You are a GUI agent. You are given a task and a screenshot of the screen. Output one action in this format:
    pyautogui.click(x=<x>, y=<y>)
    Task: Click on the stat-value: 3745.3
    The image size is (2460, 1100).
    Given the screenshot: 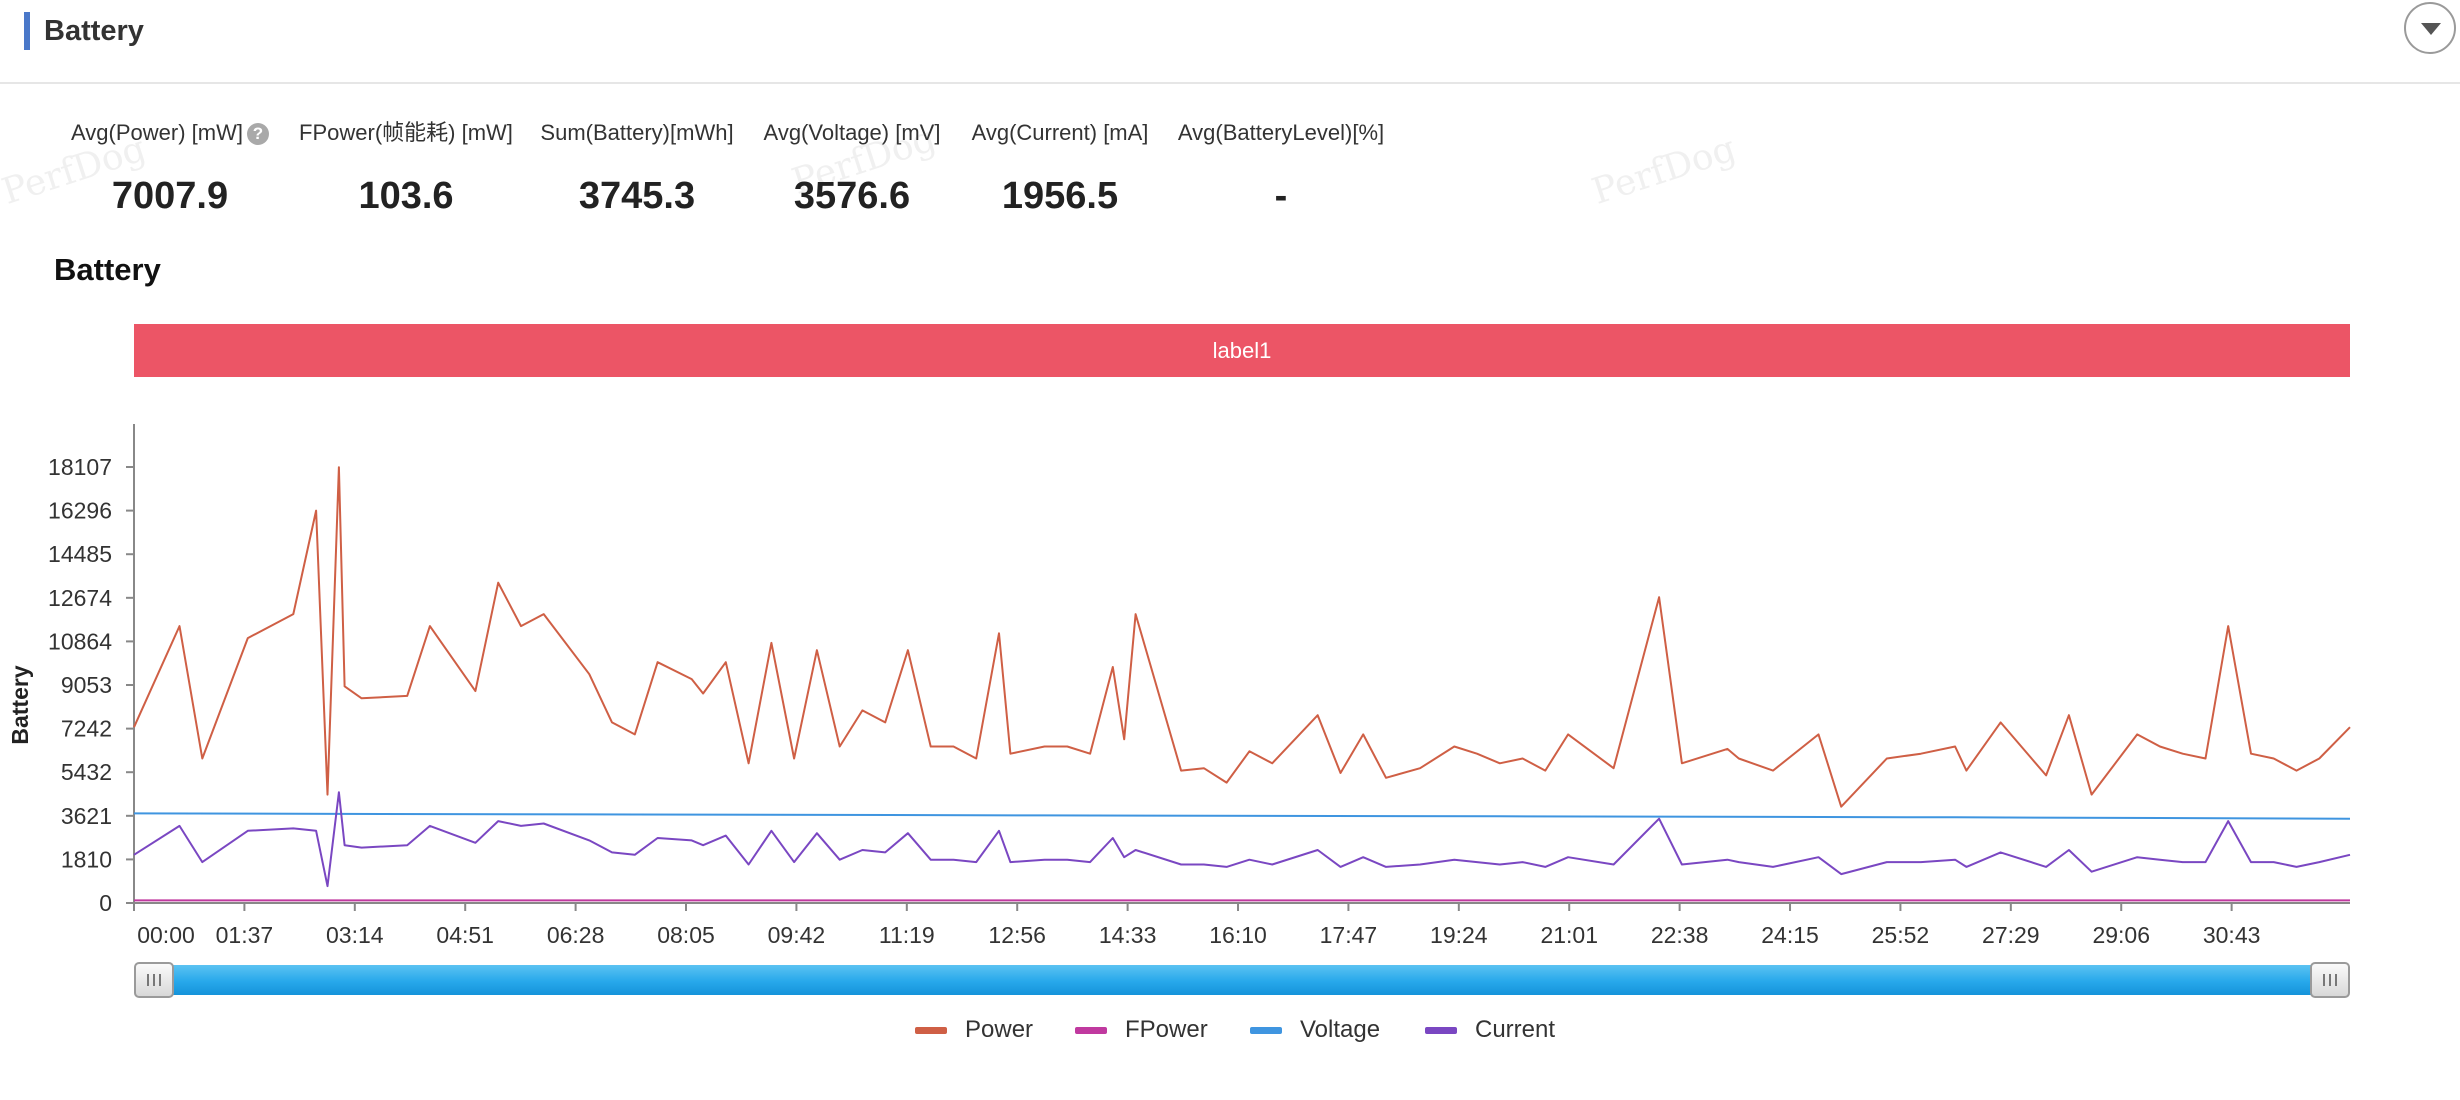 What is the action you would take?
    pyautogui.click(x=637, y=196)
    